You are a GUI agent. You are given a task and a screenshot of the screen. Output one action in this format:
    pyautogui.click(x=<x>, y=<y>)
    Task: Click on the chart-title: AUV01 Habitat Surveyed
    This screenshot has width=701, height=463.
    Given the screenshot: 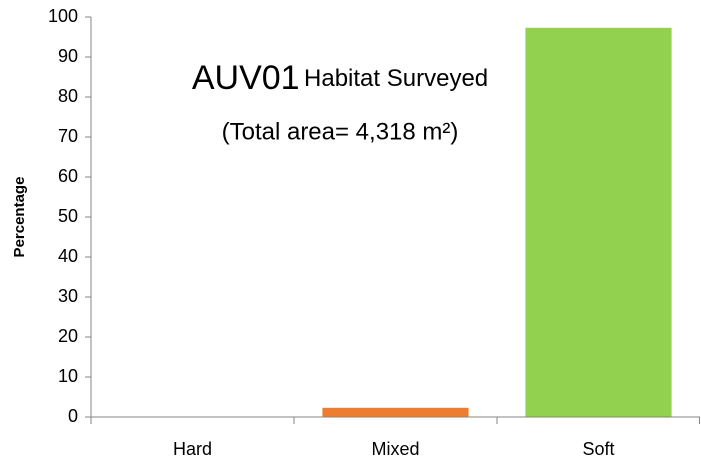 What is the action you would take?
    pyautogui.click(x=340, y=78)
    